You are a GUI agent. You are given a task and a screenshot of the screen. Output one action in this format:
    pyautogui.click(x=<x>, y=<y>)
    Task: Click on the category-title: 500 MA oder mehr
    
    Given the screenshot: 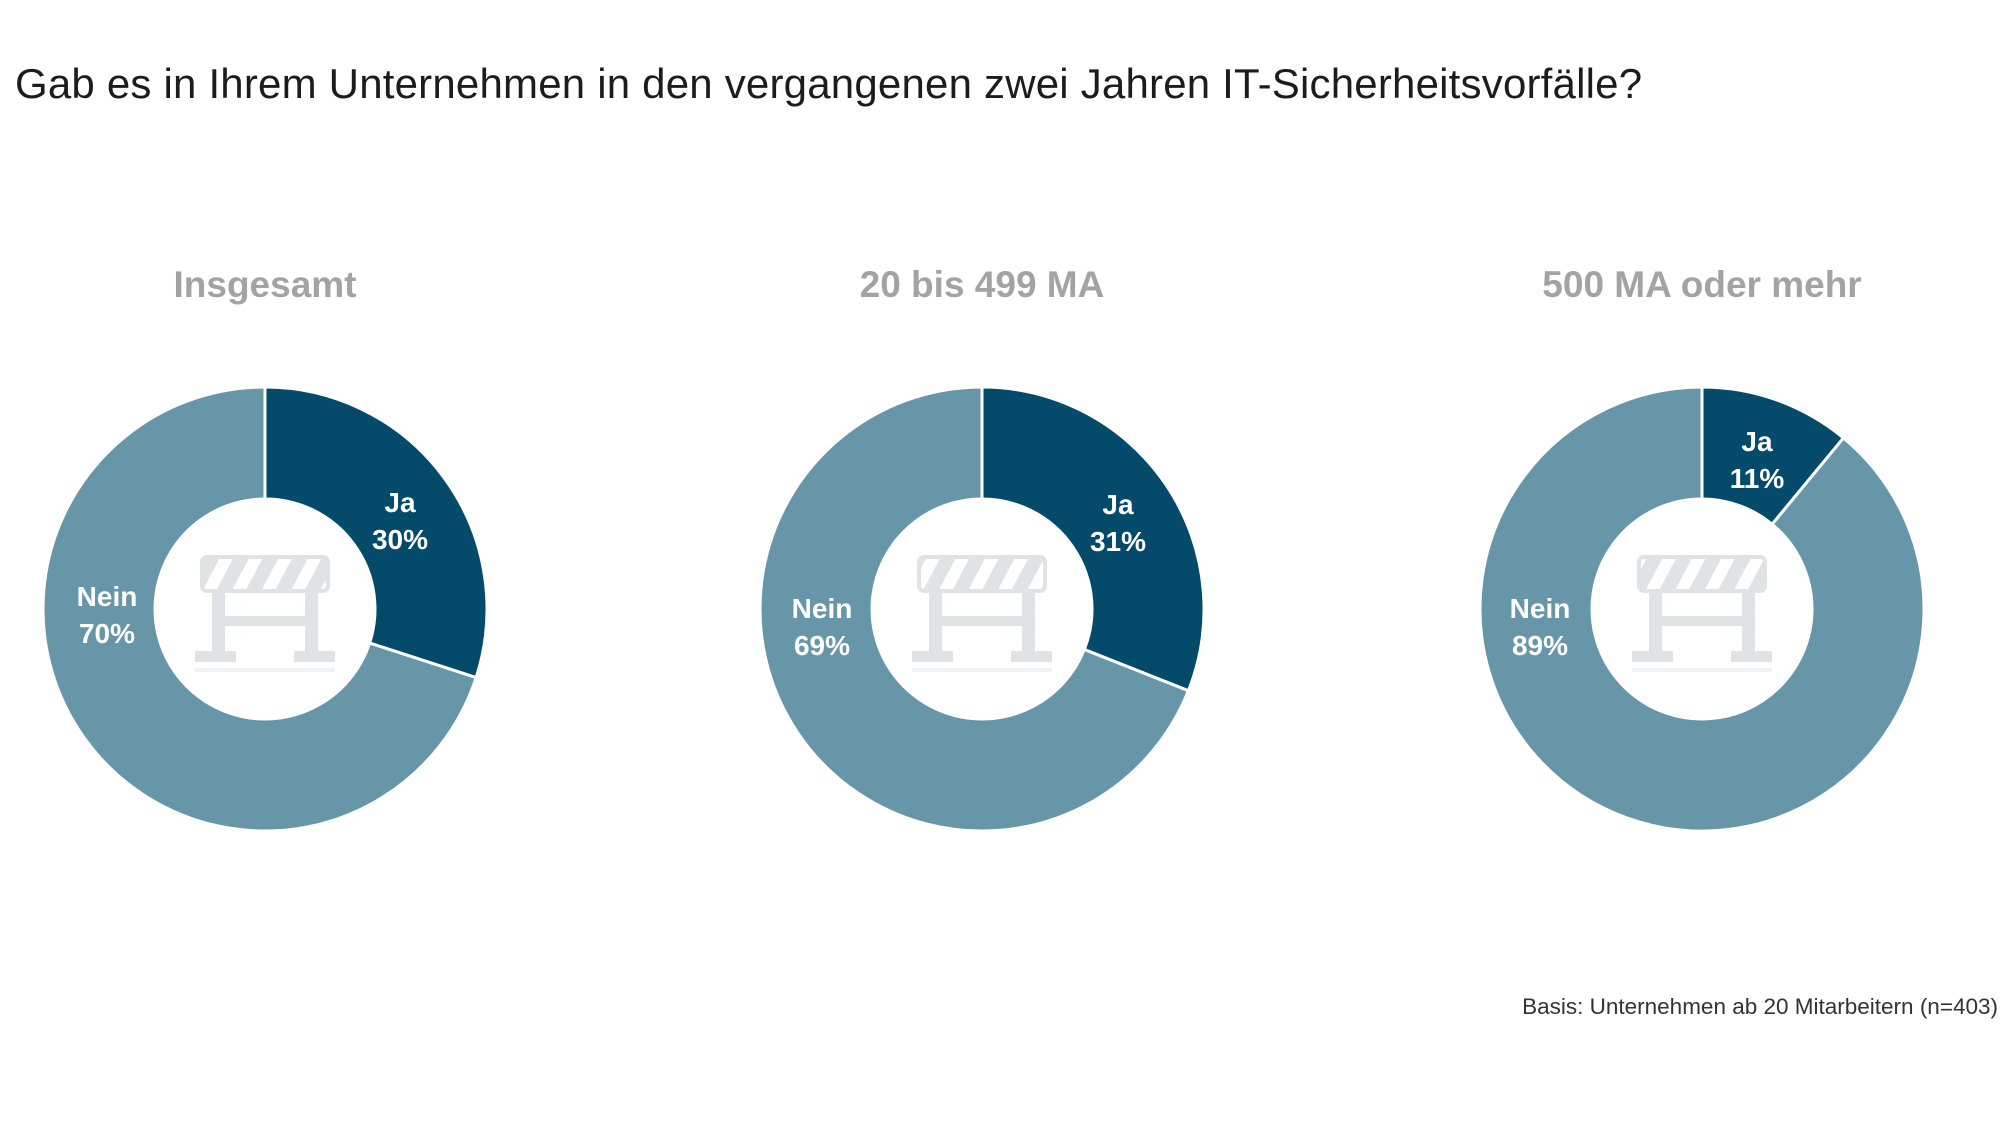 What is the action you would take?
    pyautogui.click(x=1701, y=284)
    